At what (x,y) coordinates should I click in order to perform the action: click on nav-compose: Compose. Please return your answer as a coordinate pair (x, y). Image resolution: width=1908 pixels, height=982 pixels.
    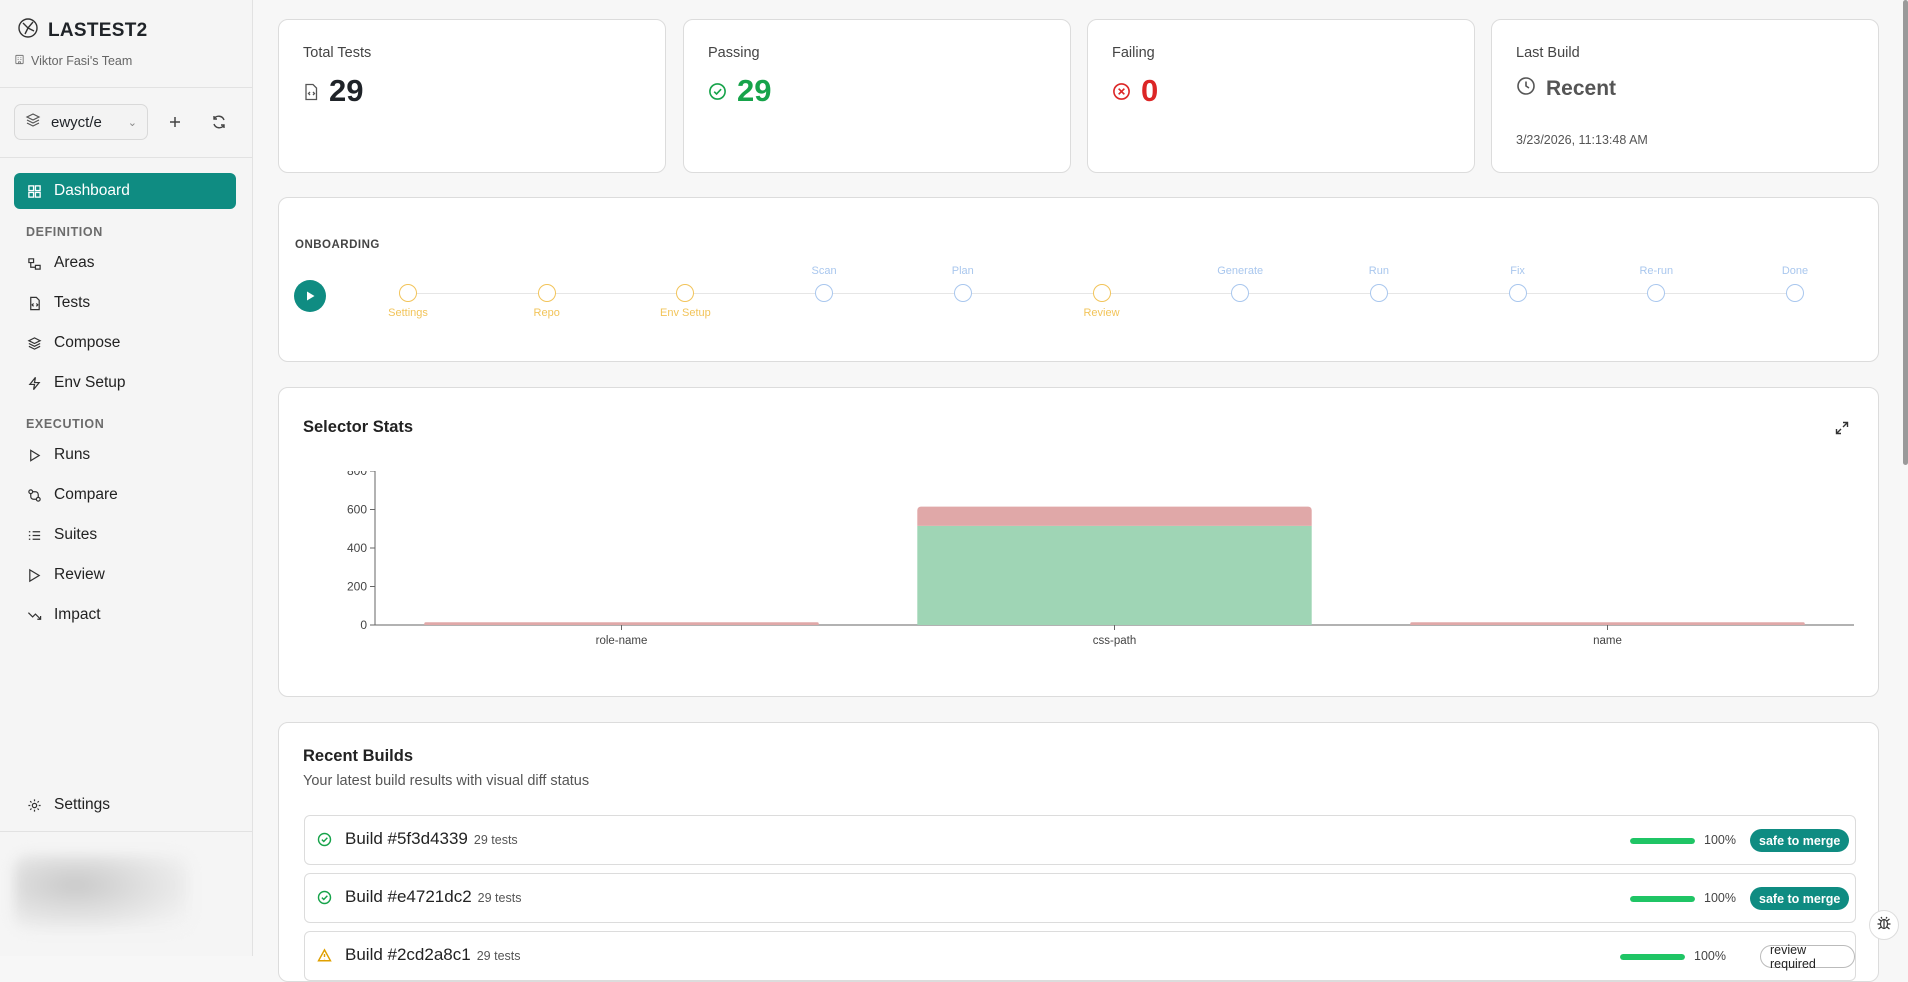
    Looking at the image, I should click on (125, 343).